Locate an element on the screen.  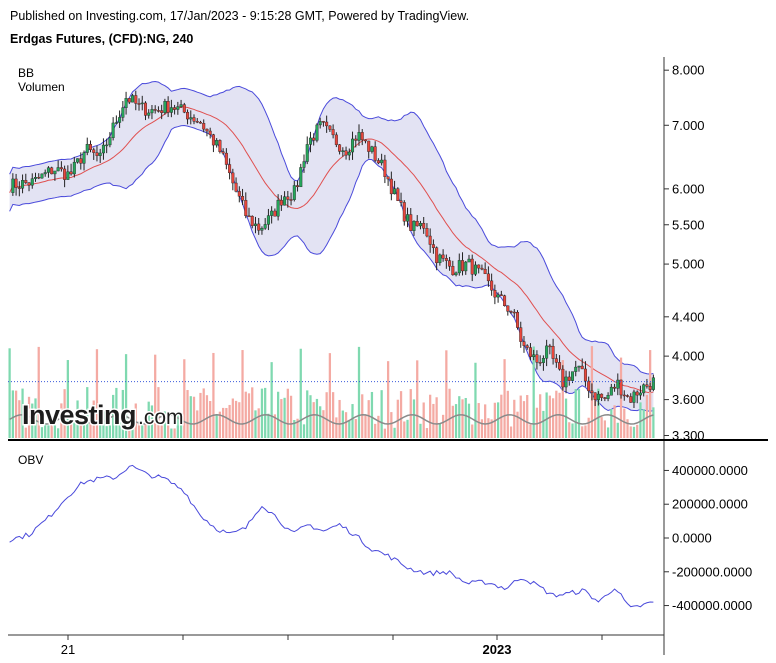
price-tick-label: 5.500 is located at coordinates (688, 224).